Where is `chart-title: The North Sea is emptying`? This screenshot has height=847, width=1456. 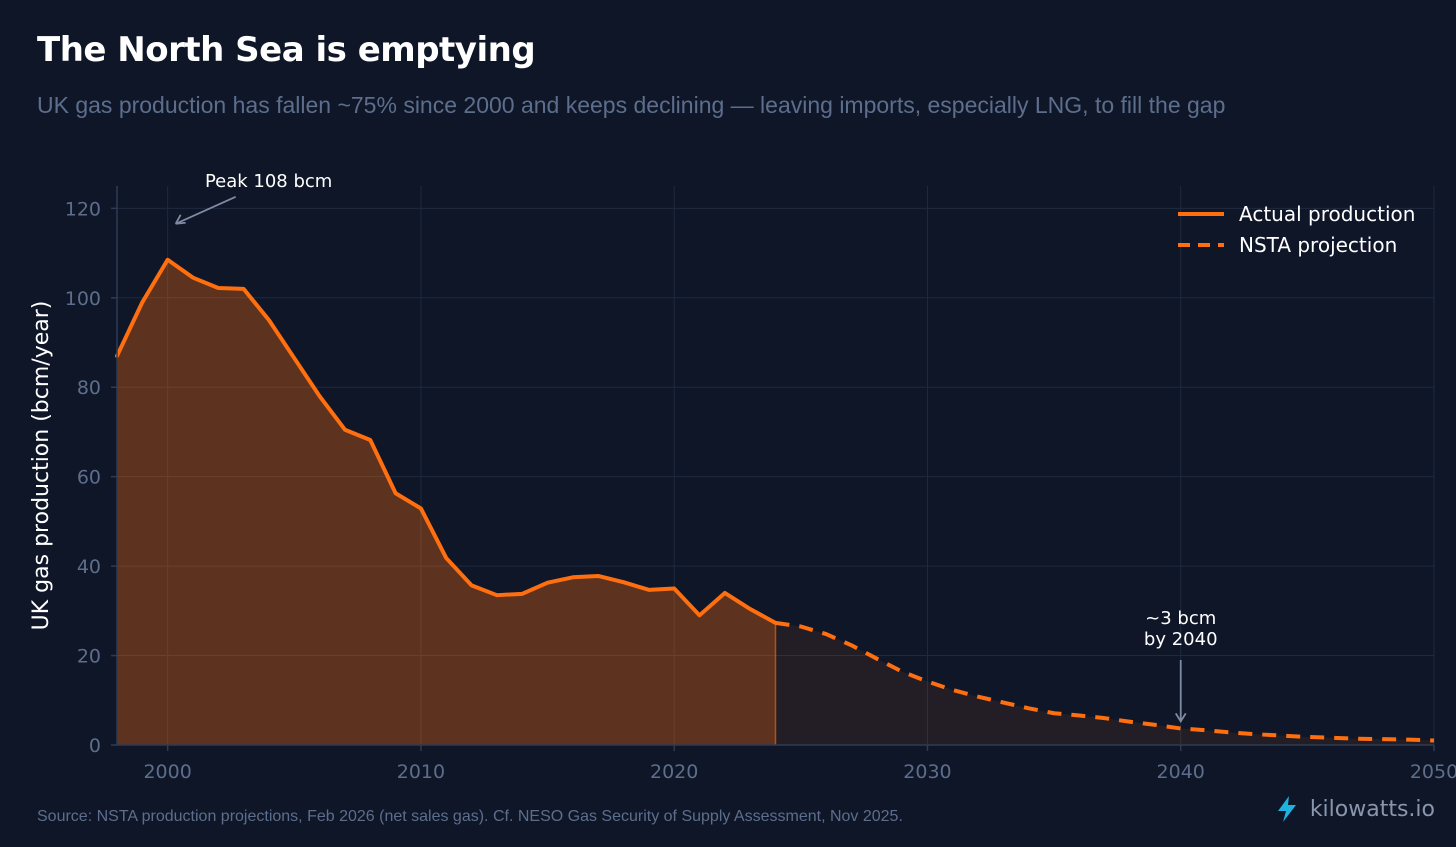
chart-title: The North Sea is emptying is located at coordinates (286, 50).